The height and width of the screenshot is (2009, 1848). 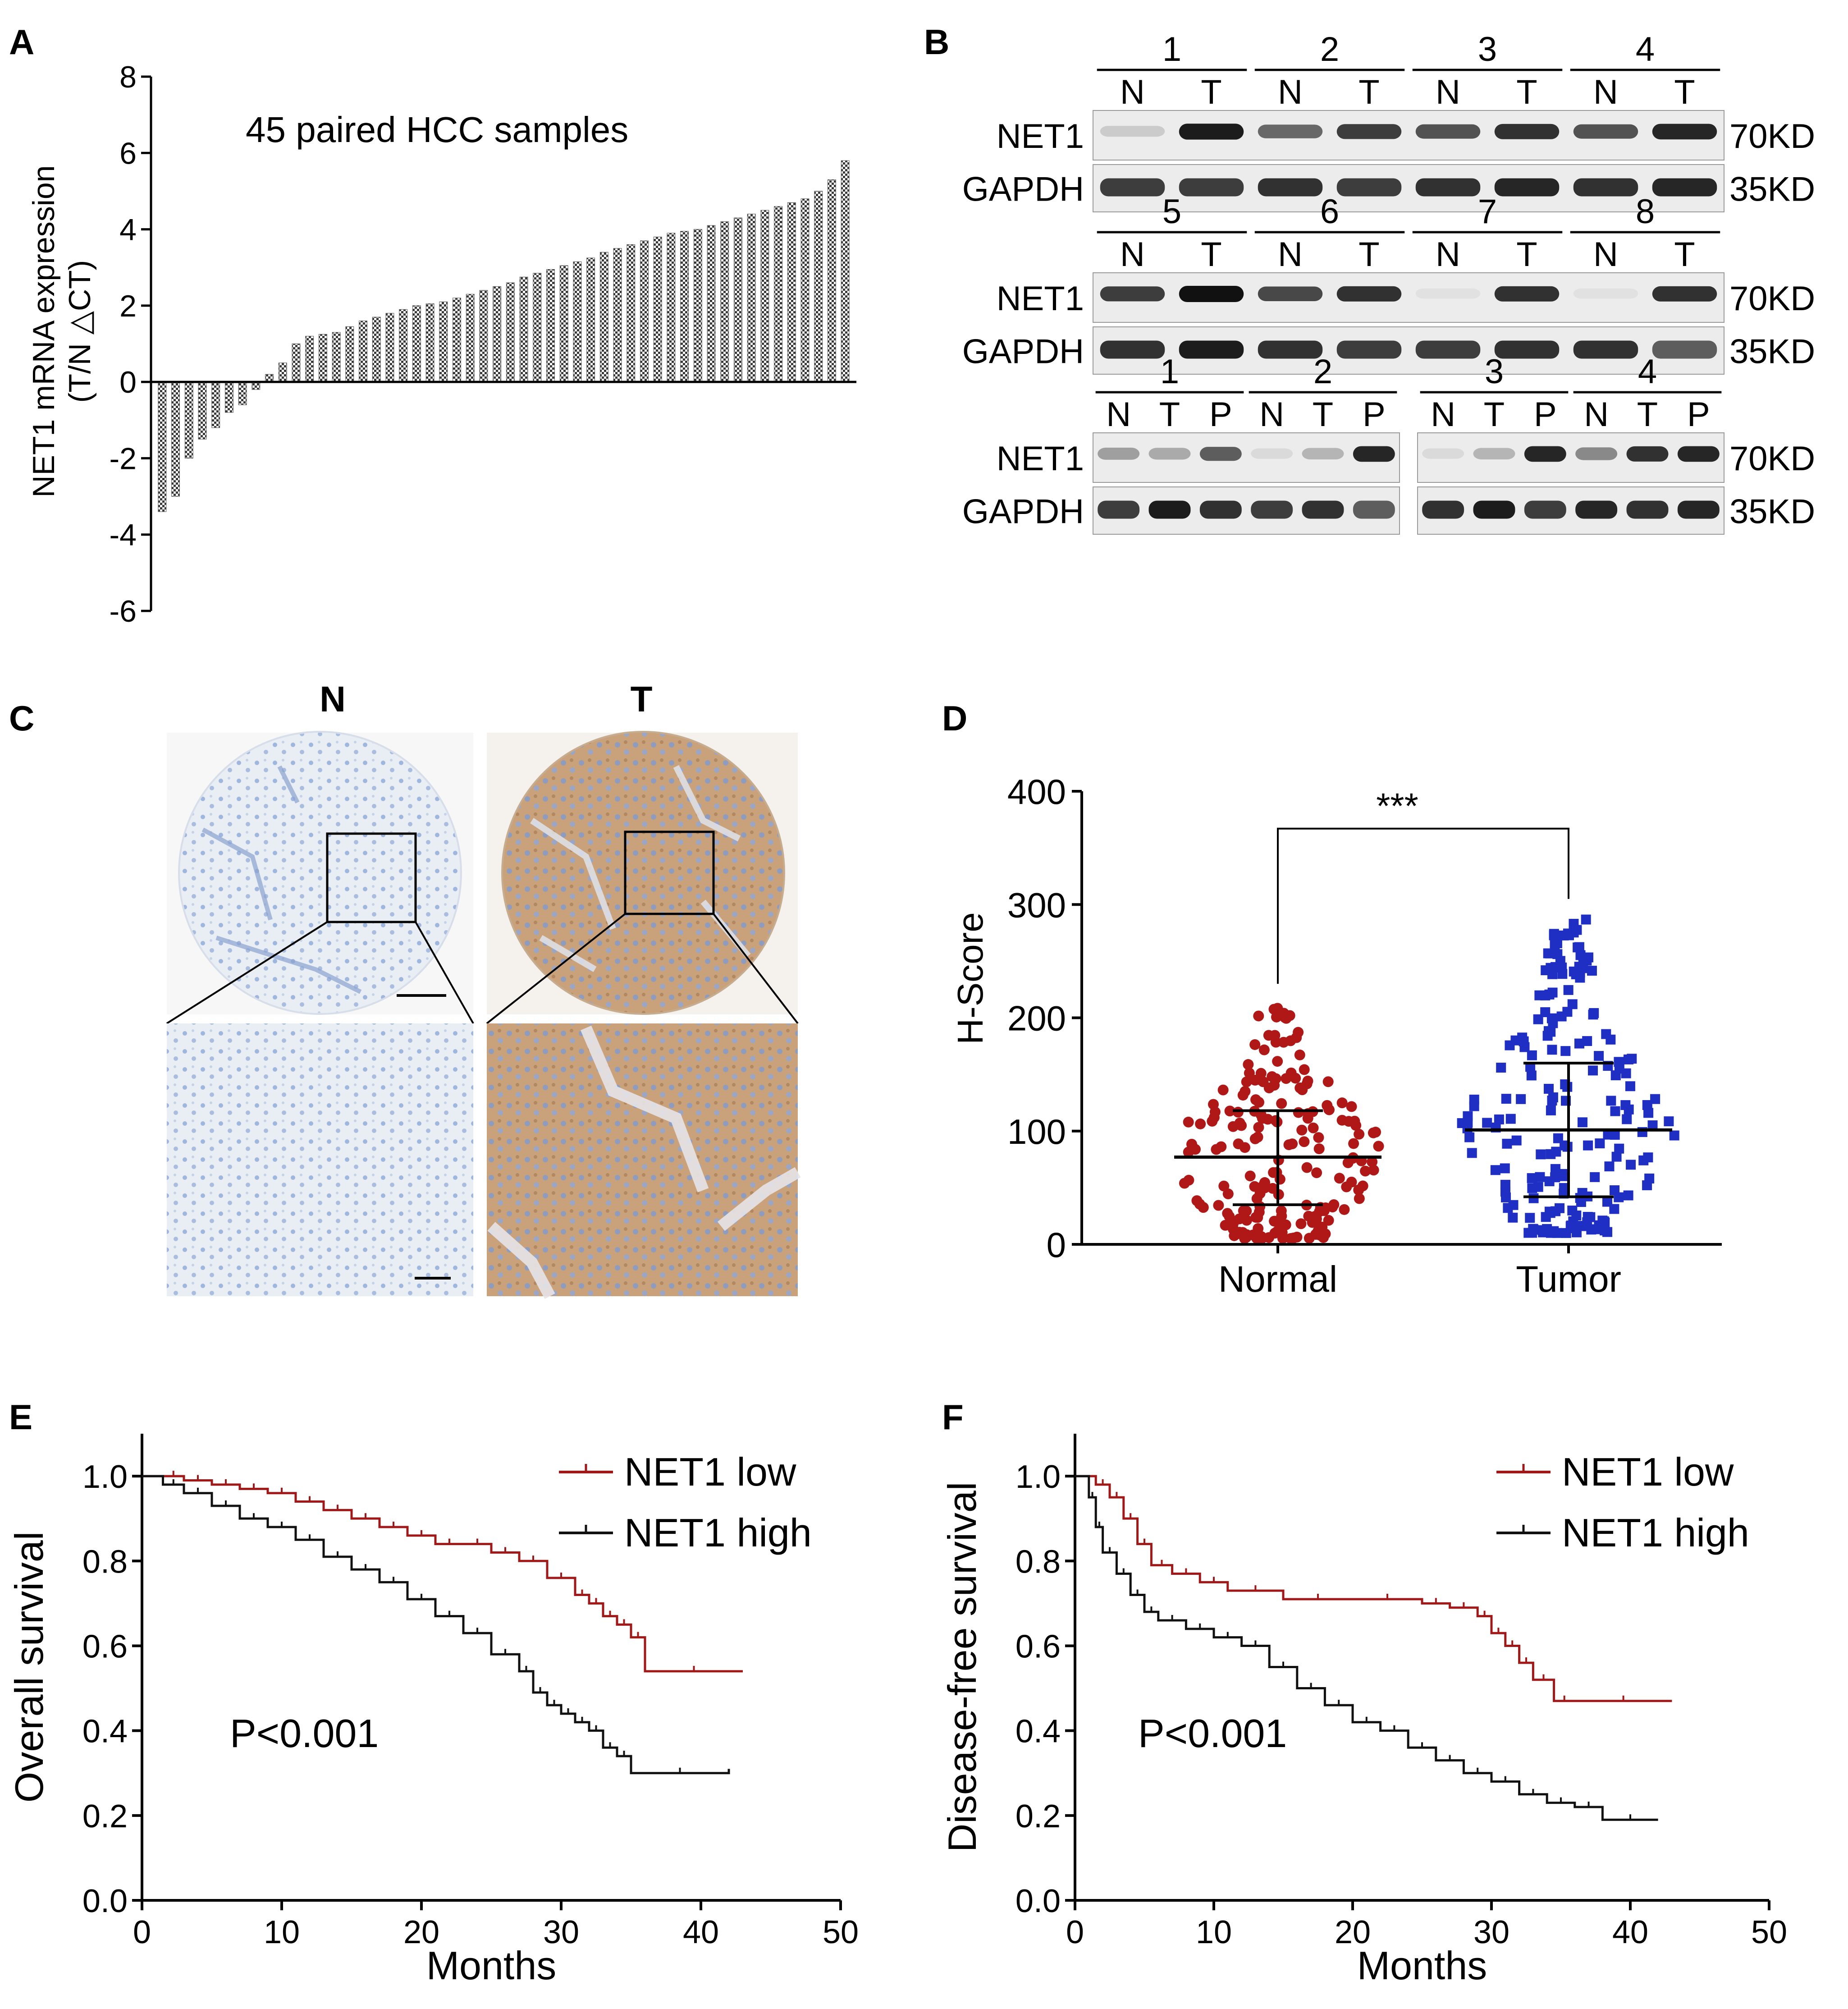 What do you see at coordinates (1772, 512) in the screenshot?
I see `blot-size-label-35kd: 35KD` at bounding box center [1772, 512].